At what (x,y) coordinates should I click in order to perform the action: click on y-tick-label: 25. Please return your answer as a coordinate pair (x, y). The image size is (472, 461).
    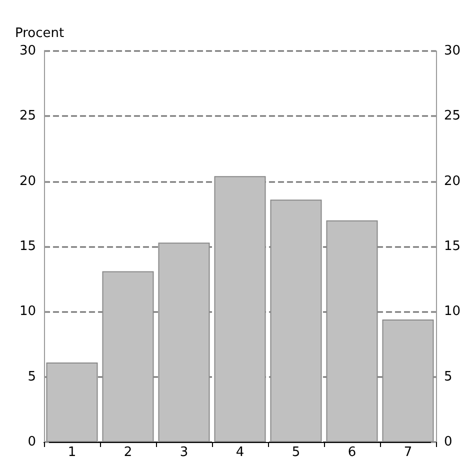
    Looking at the image, I should click on (27, 116).